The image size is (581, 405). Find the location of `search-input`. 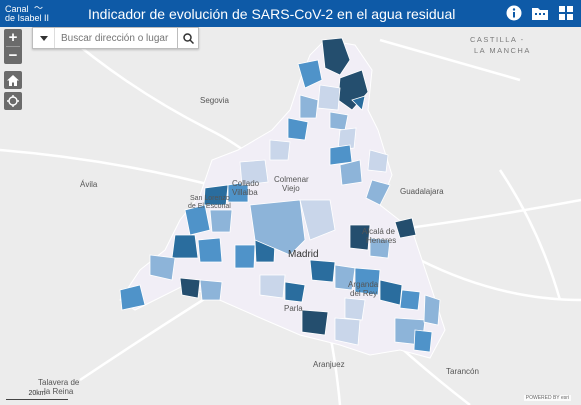

search-input is located at coordinates (115, 38).